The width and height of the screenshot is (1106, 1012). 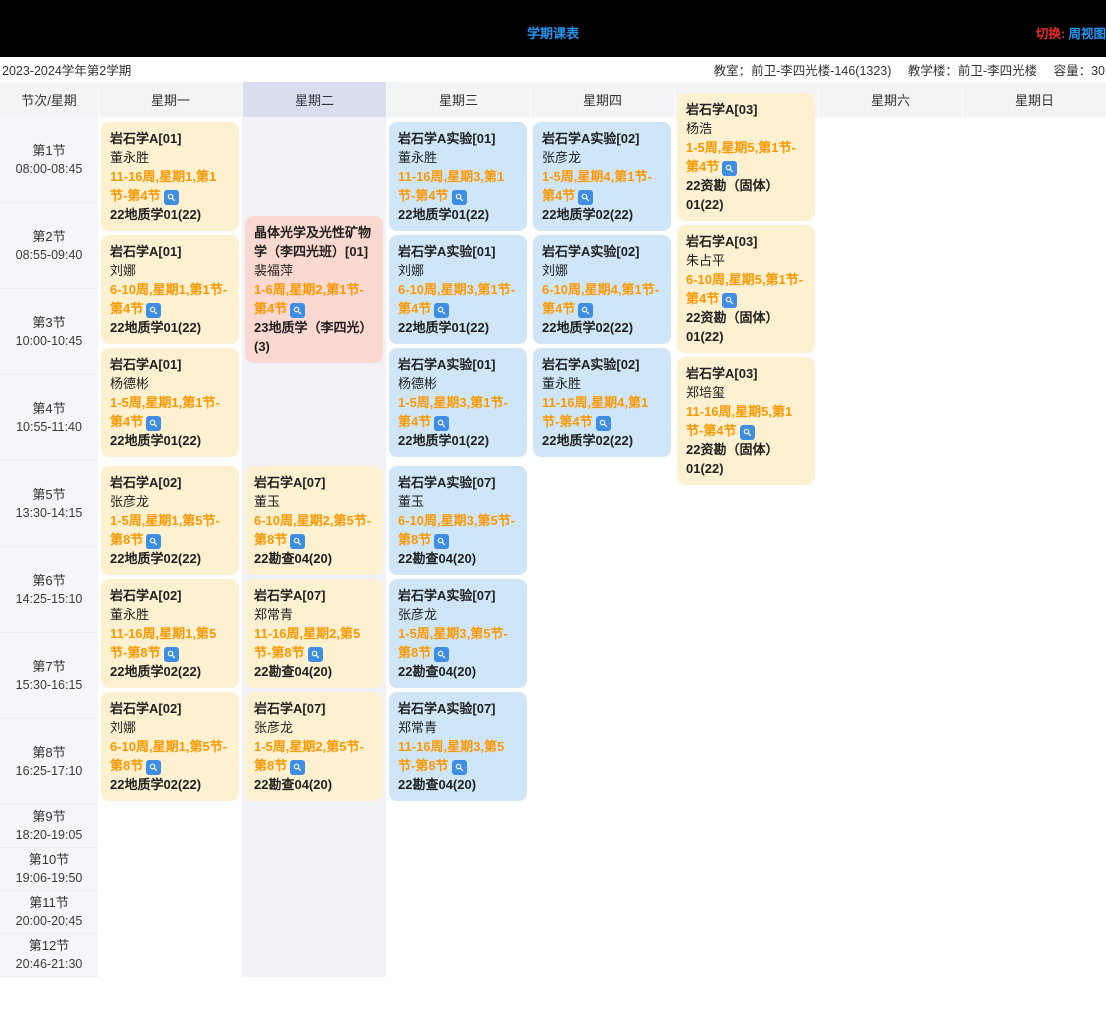 I want to click on course-card: 岩石学A实验[01] 杨德彬 1-5周,星期3,第1节-第4节 22地质学01(22), so click(x=458, y=402).